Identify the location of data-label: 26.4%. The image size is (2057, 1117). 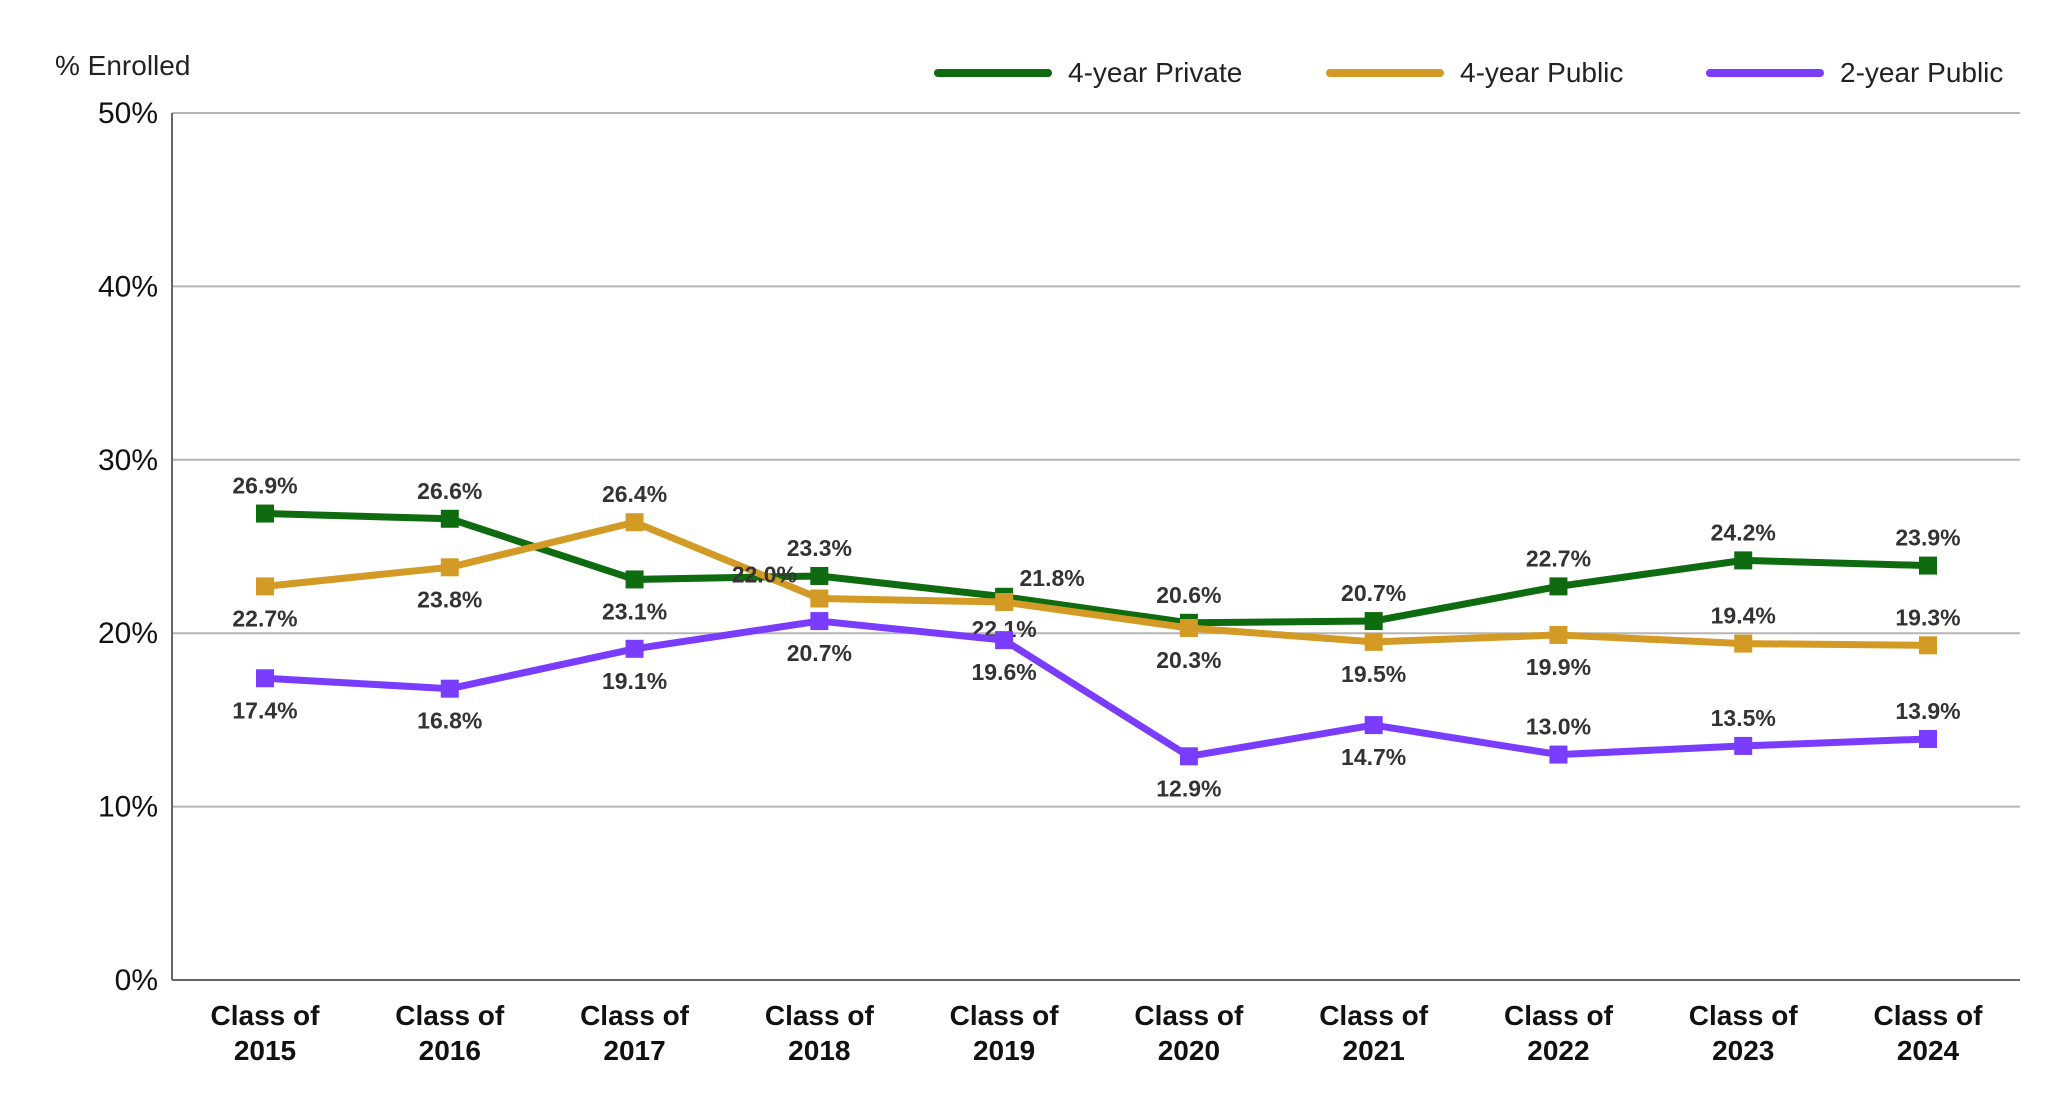
(634, 494).